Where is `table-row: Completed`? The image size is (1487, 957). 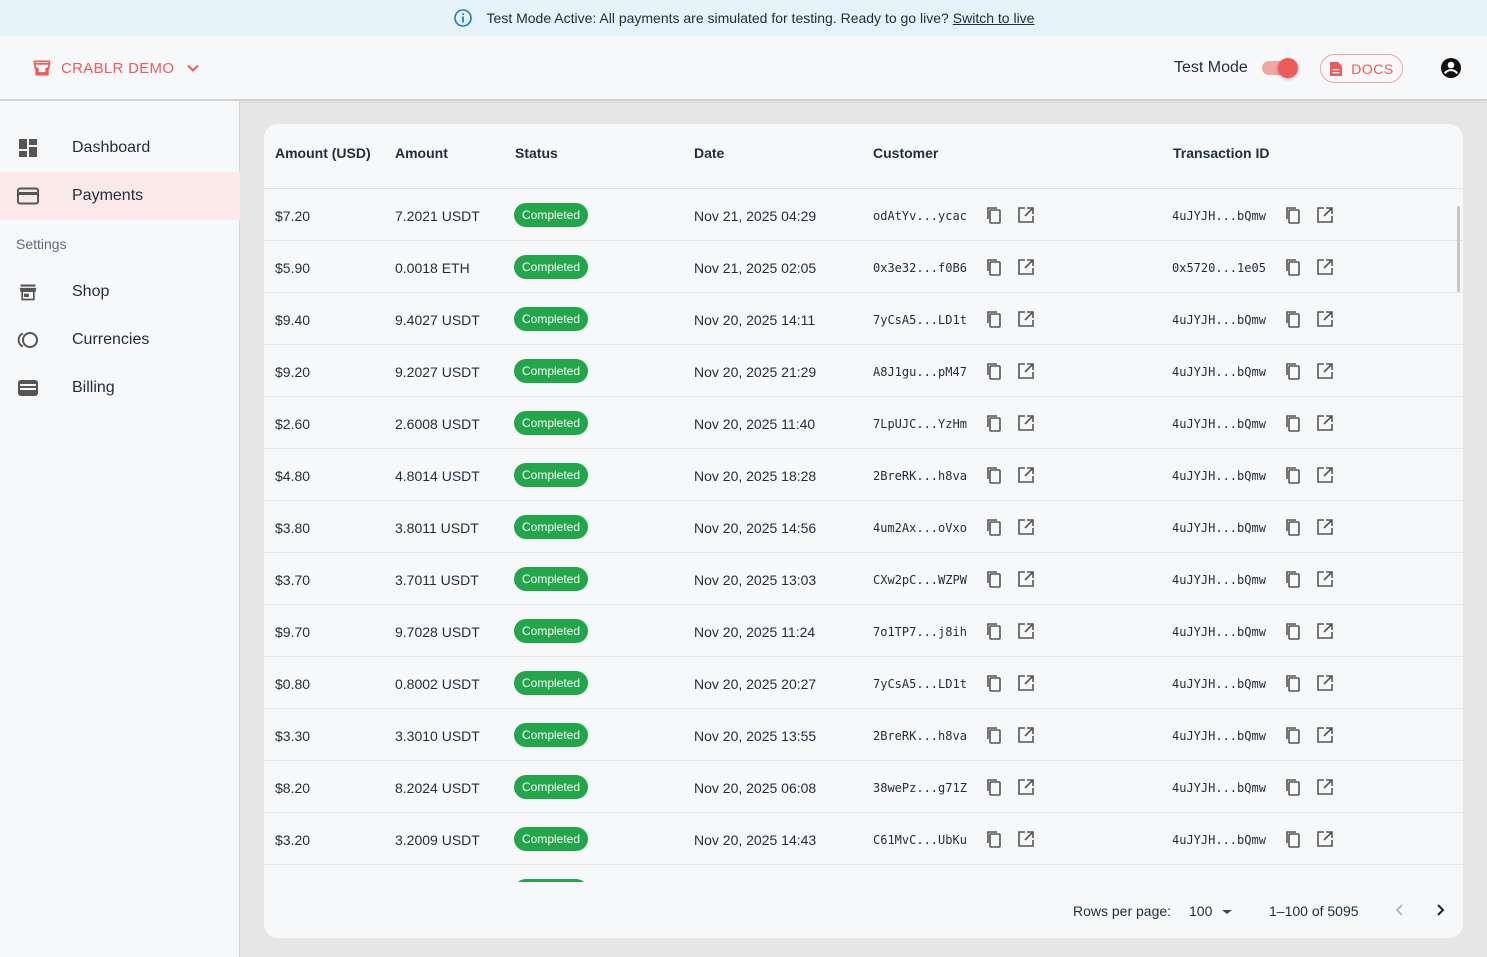
table-row: Completed is located at coordinates (863, 873).